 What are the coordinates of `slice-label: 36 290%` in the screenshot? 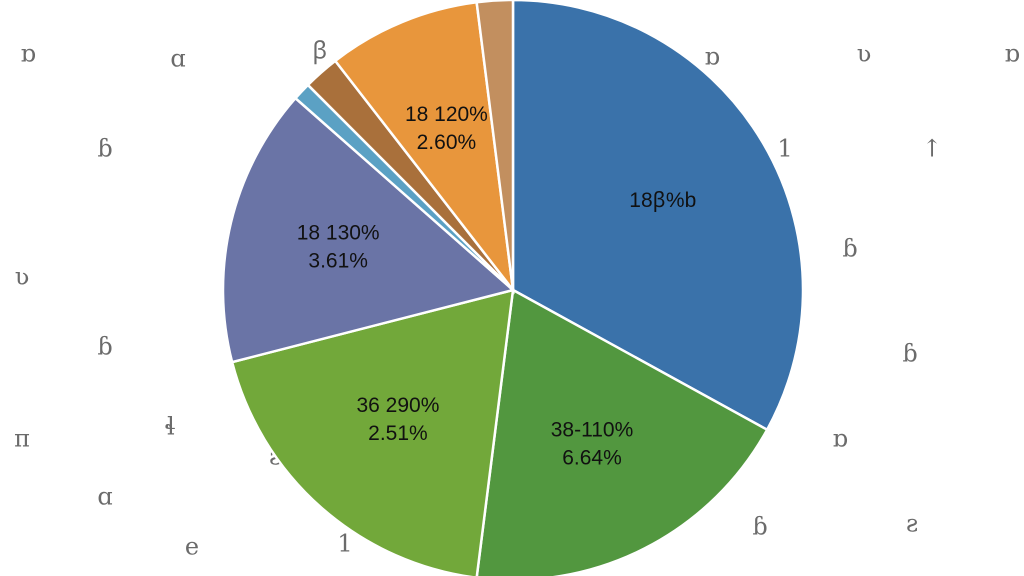 It's located at (397, 405).